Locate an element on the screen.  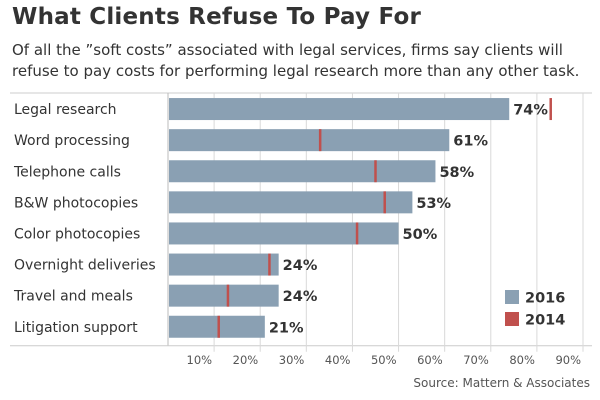
legend-label-2014: 2014 is located at coordinates (545, 321).